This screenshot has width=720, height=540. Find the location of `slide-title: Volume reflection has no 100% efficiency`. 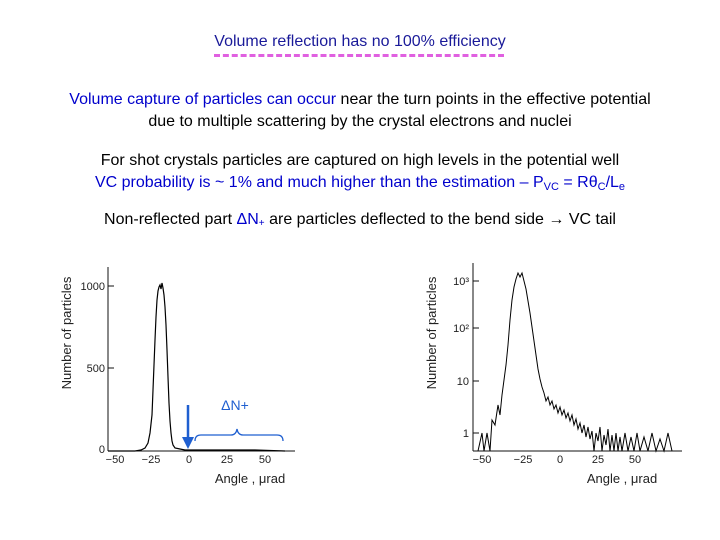

slide-title: Volume reflection has no 100% efficiency is located at coordinates (360, 41).